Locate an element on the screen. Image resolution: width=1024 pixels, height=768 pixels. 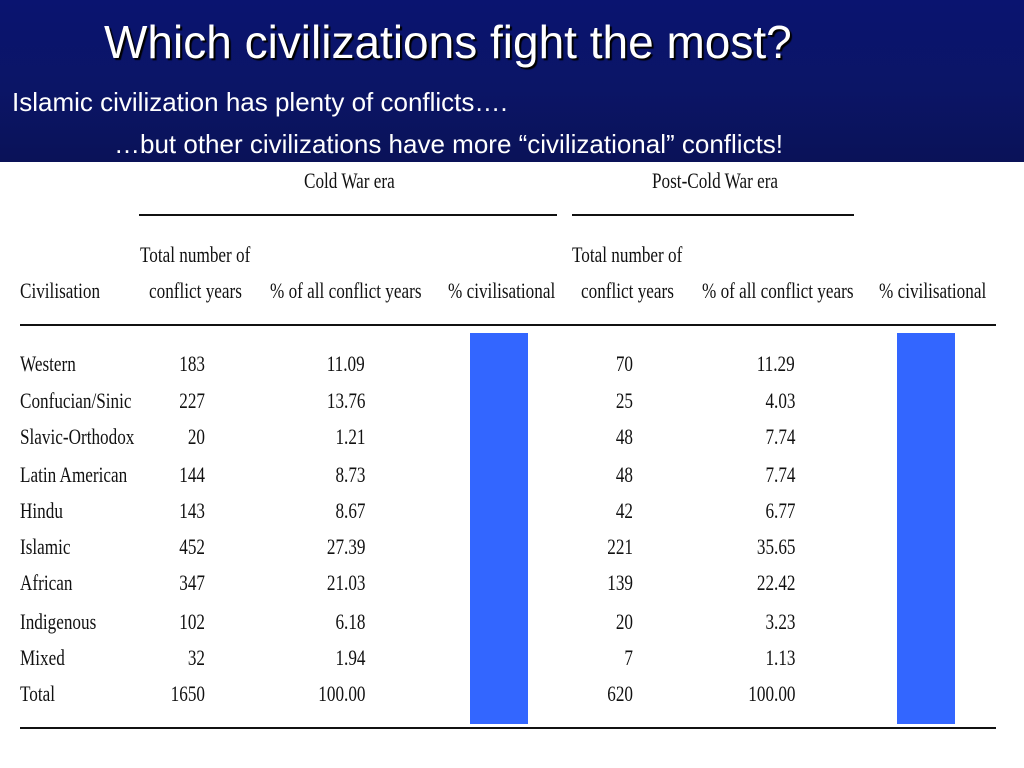
cw-total-cell: 102 is located at coordinates (192, 621).